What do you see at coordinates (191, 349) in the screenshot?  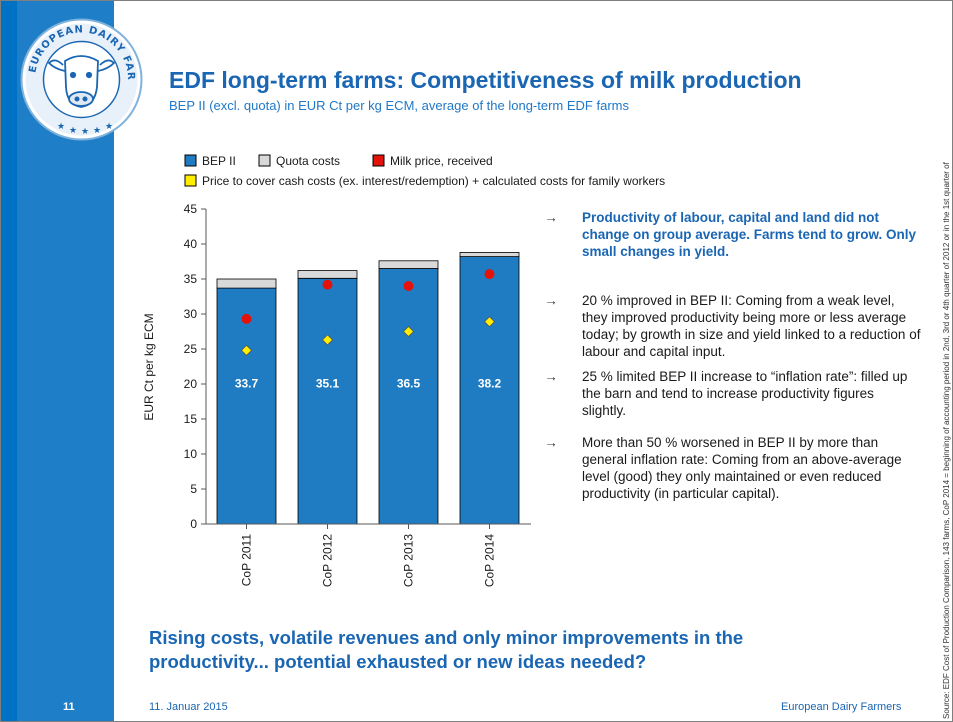 I see `y-tick-label: 25` at bounding box center [191, 349].